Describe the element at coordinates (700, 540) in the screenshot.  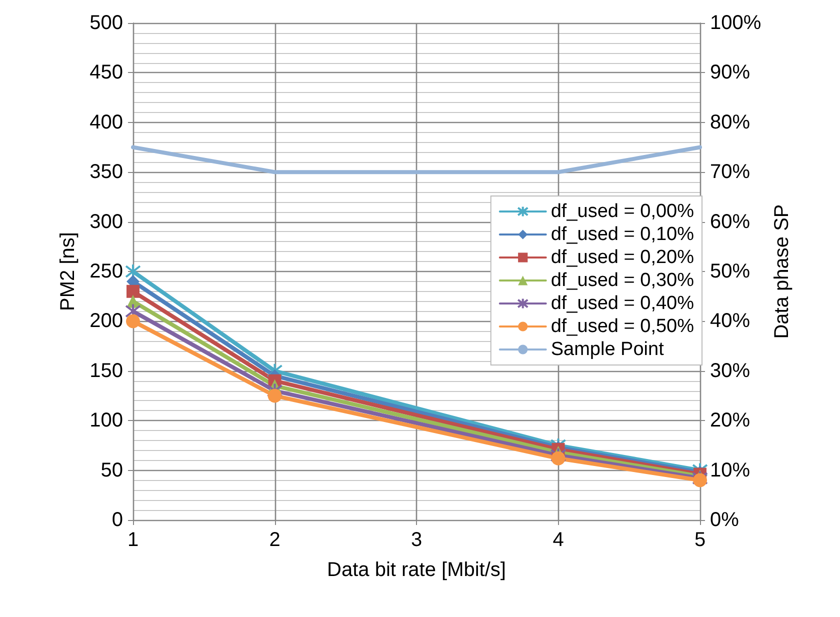
I see `x-tick-label: 5` at that location.